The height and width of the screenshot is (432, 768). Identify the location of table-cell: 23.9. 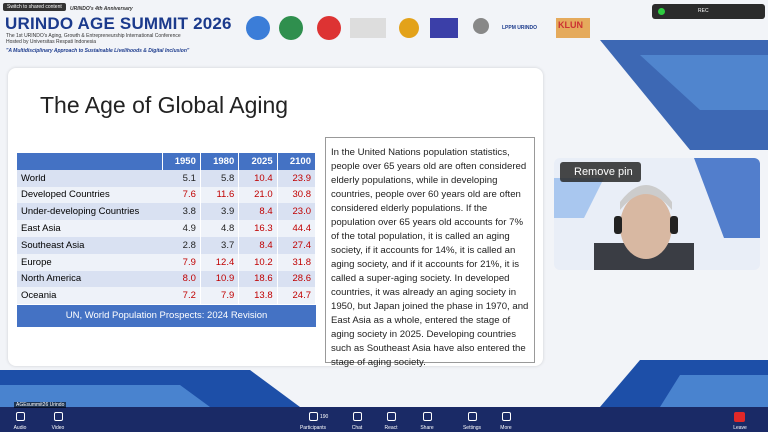
(297, 178).